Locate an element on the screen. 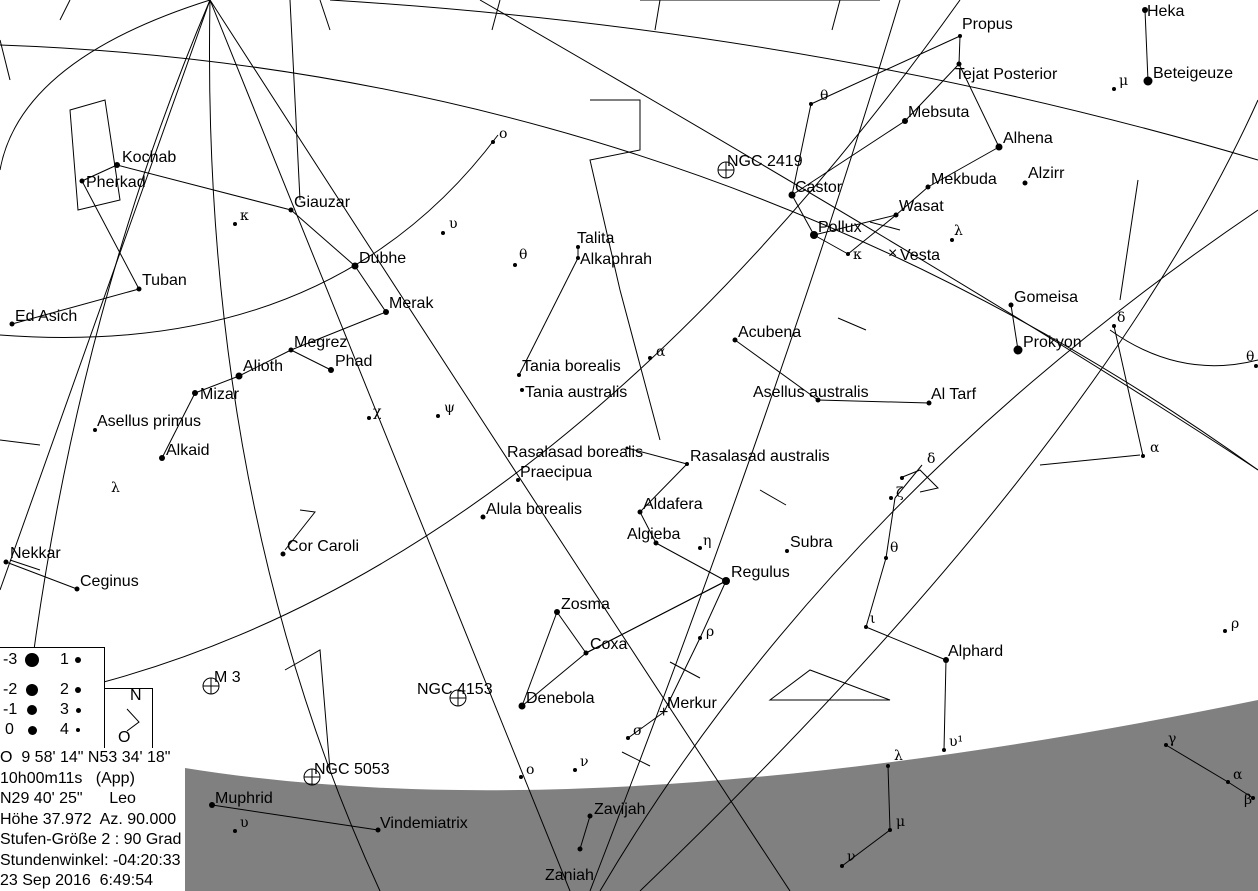  star-label: Castor is located at coordinates (819, 187).